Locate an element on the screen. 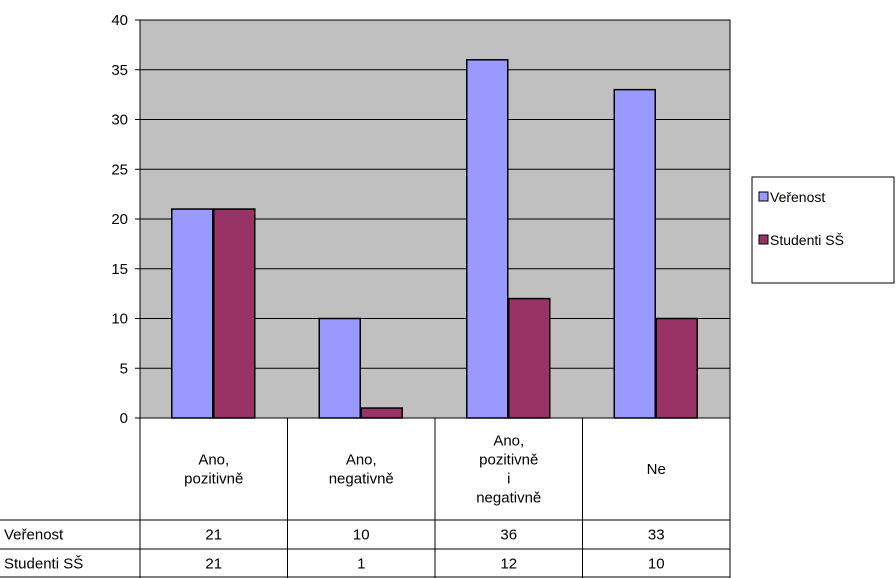 The height and width of the screenshot is (578, 896). y-axis: 0 5 10 15 20 25 30 35 40 is located at coordinates (126, 219).